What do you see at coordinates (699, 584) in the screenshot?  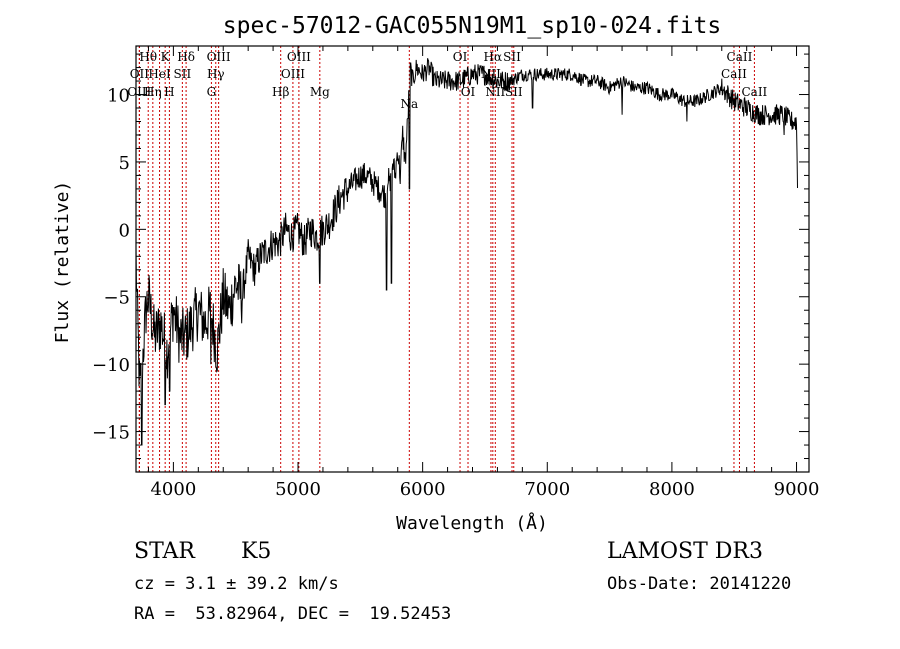 I see `obs-date: Obs-Date: 20141220` at bounding box center [699, 584].